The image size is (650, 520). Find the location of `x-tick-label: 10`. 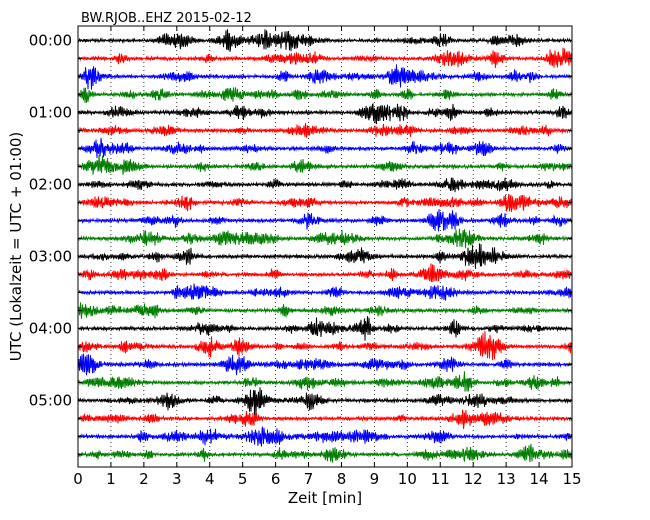

x-tick-label: 10 is located at coordinates (407, 479).